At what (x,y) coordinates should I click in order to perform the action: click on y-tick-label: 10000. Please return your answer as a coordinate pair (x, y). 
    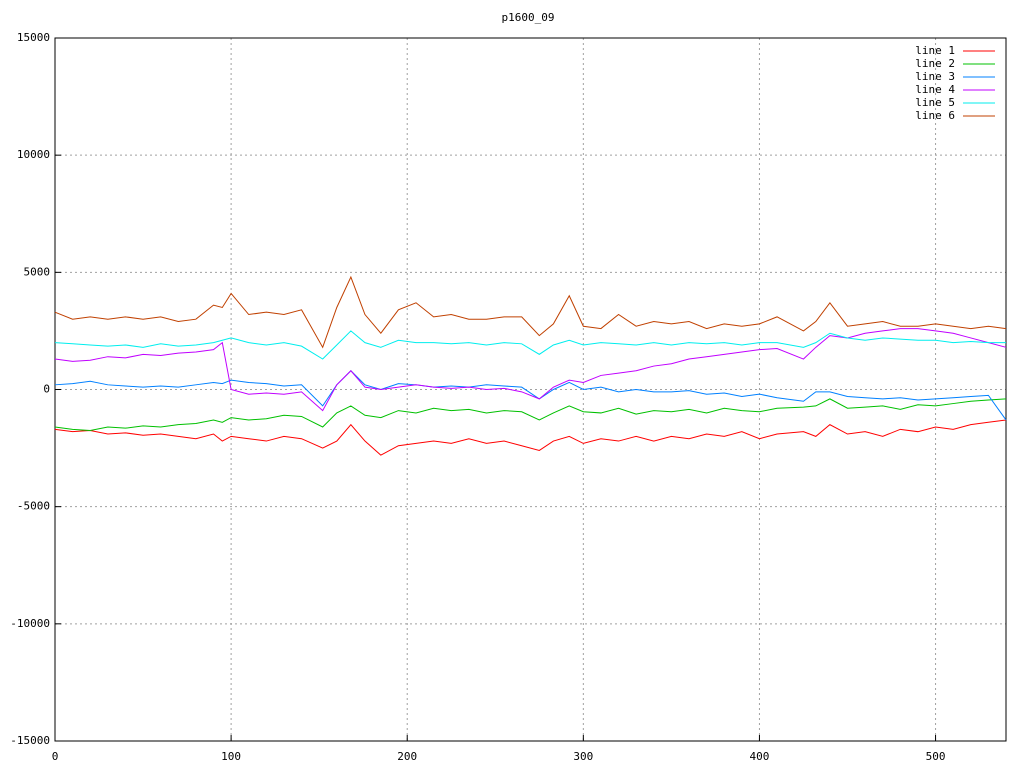
    Looking at the image, I should click on (33, 154).